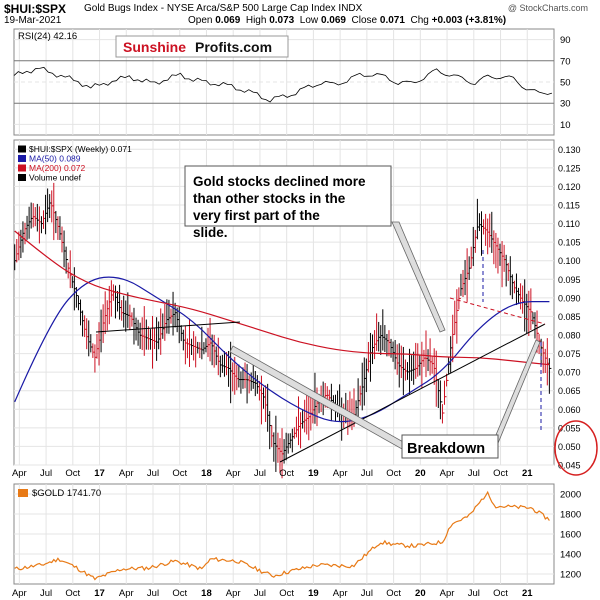 This screenshot has width=600, height=600. I want to click on main-tick-label: 0.115, so click(569, 206).